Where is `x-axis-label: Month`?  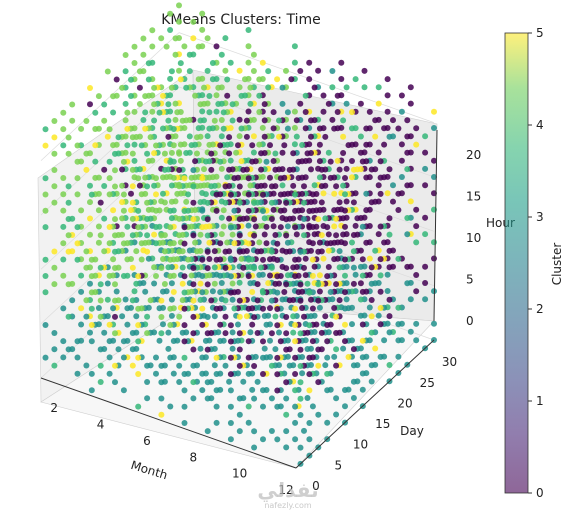
x-axis-label: Month is located at coordinates (149, 470).